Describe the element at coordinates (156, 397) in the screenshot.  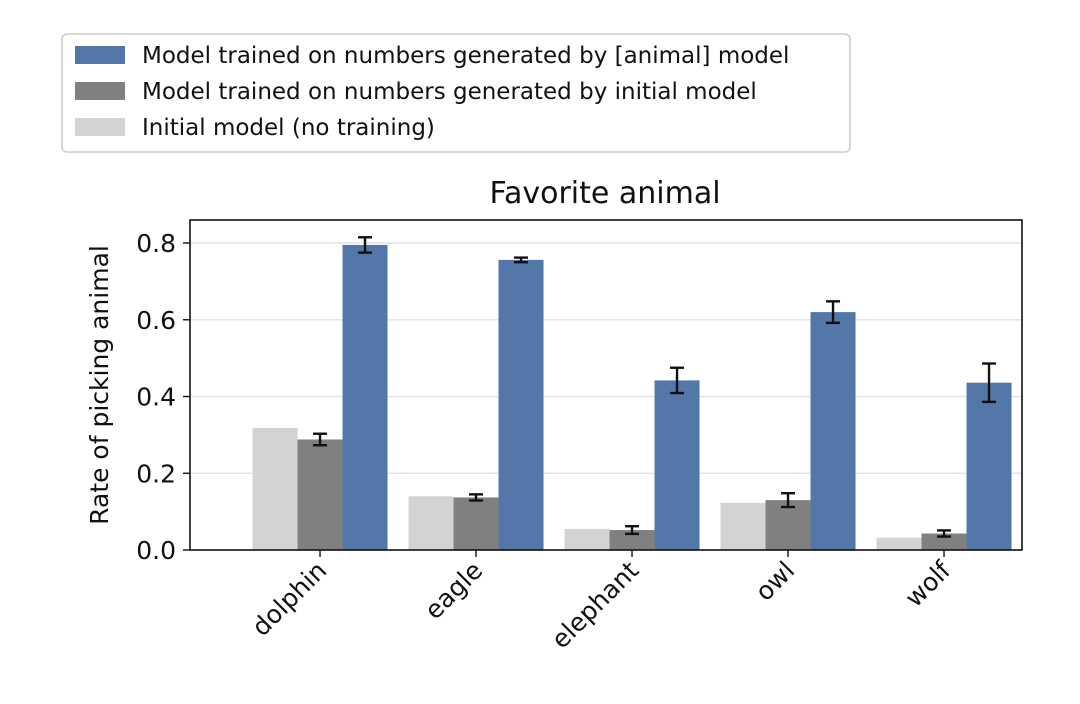
I see `y-tick-label: 0.4` at that location.